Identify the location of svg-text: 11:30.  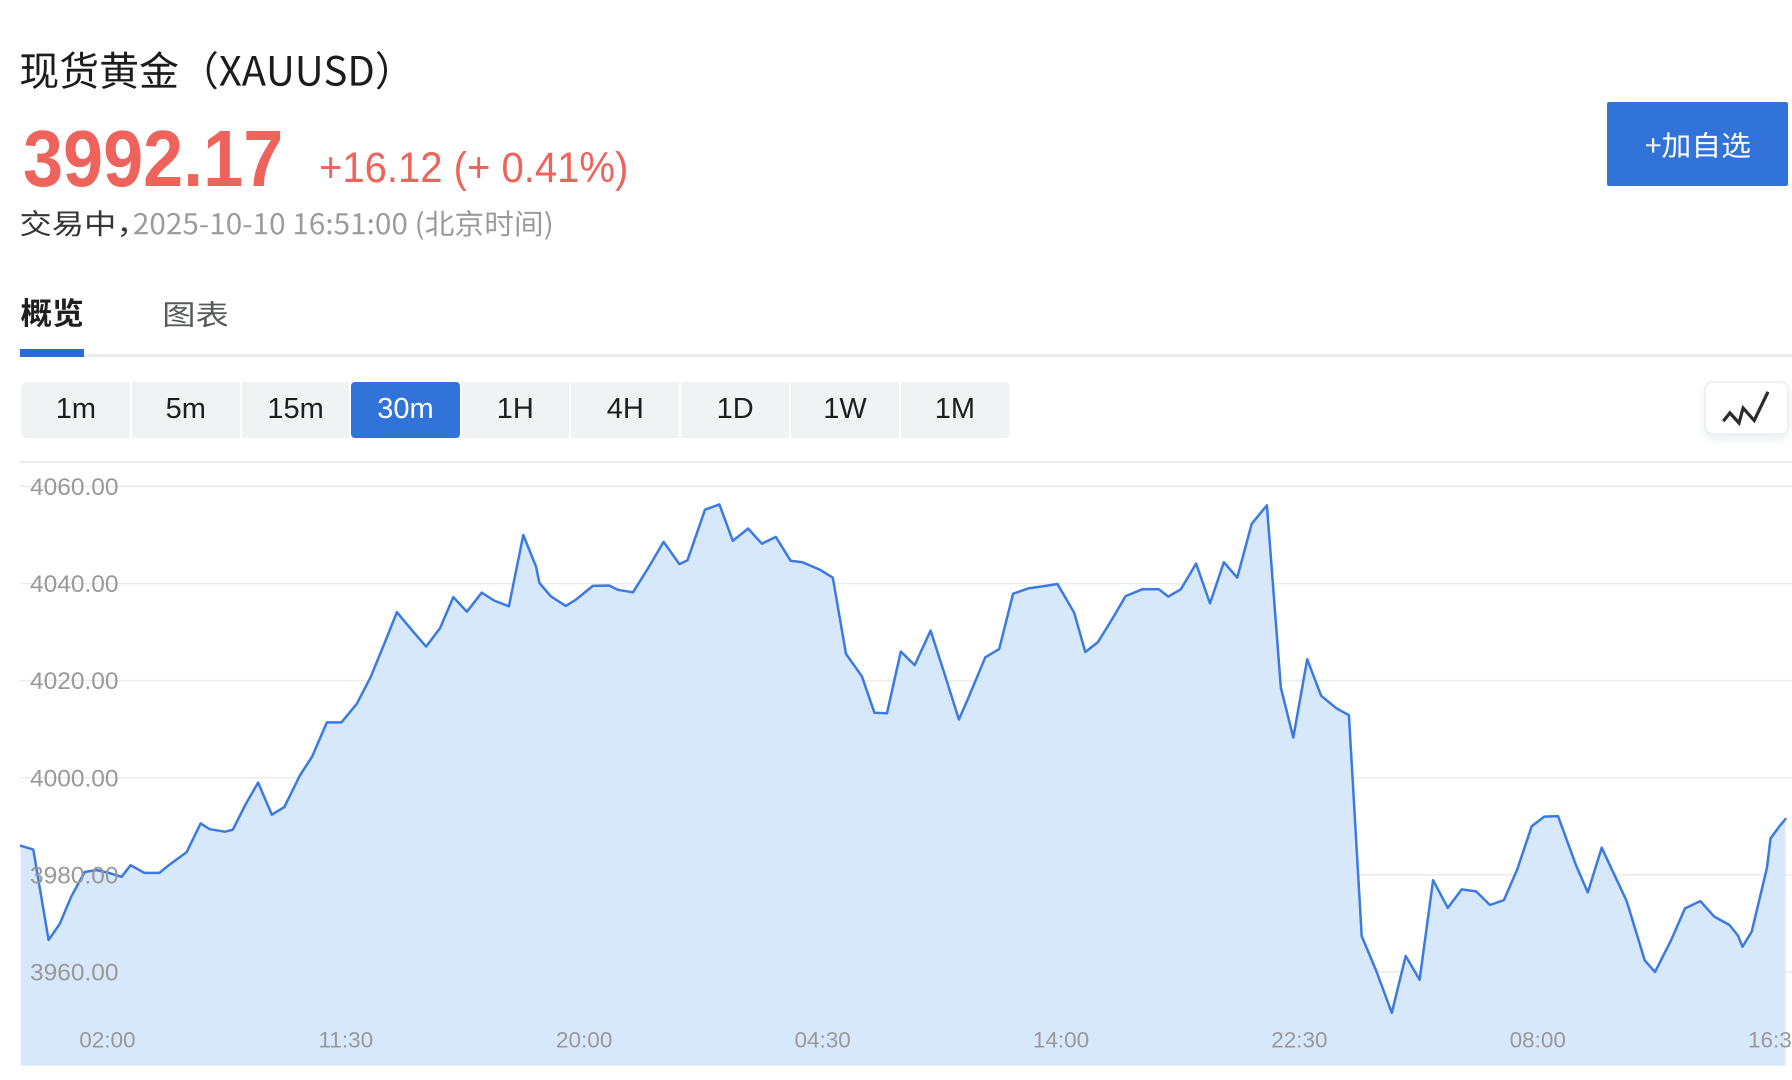
(345, 1040).